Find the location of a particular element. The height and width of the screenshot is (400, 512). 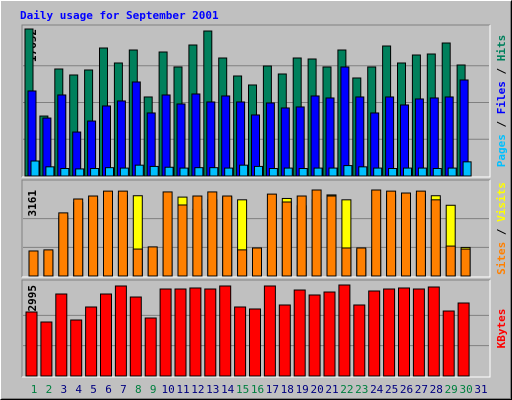

legend-entry: Pages is located at coordinates (501, 150).